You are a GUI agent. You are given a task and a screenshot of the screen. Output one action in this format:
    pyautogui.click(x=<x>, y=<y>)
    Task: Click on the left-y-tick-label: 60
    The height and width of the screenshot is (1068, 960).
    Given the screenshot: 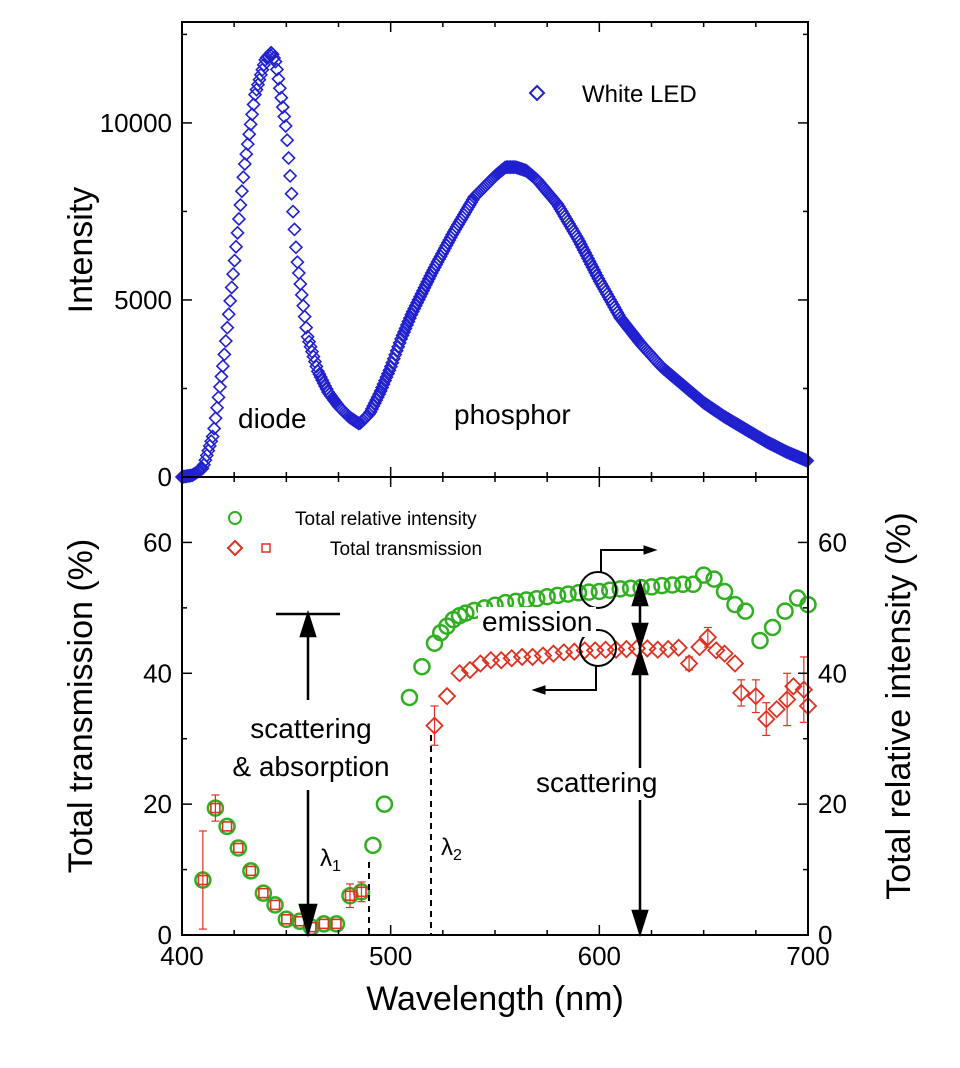 What is the action you would take?
    pyautogui.click(x=157, y=542)
    